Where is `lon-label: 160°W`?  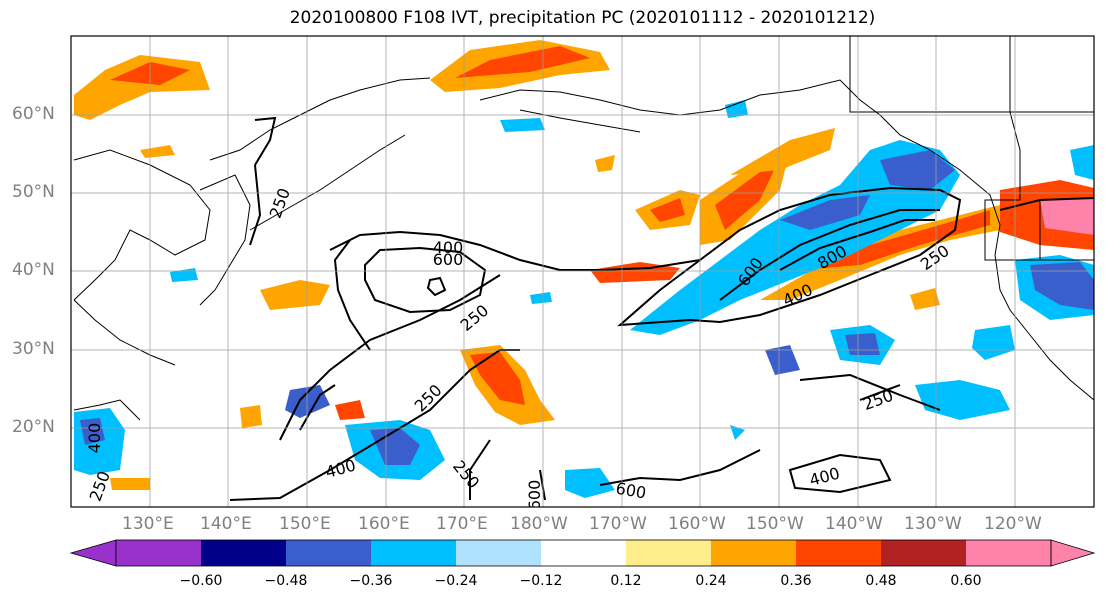
lon-label: 160°W is located at coordinates (697, 524).